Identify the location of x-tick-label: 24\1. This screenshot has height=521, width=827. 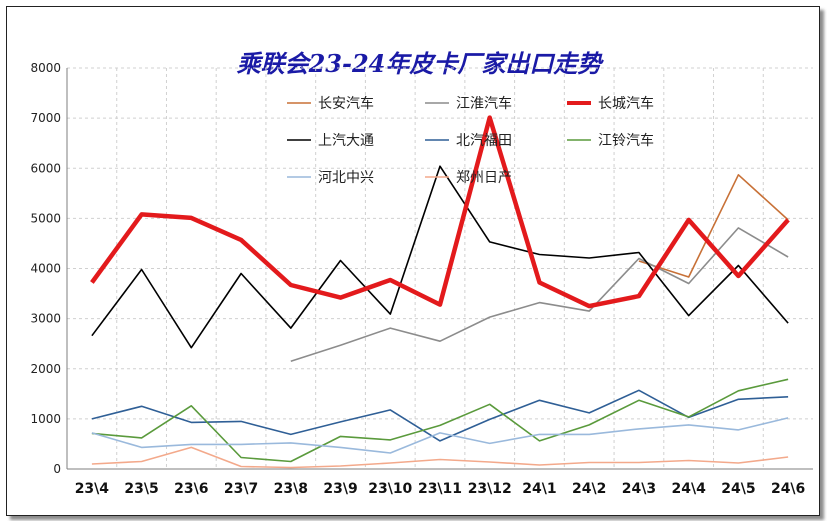
(539, 489).